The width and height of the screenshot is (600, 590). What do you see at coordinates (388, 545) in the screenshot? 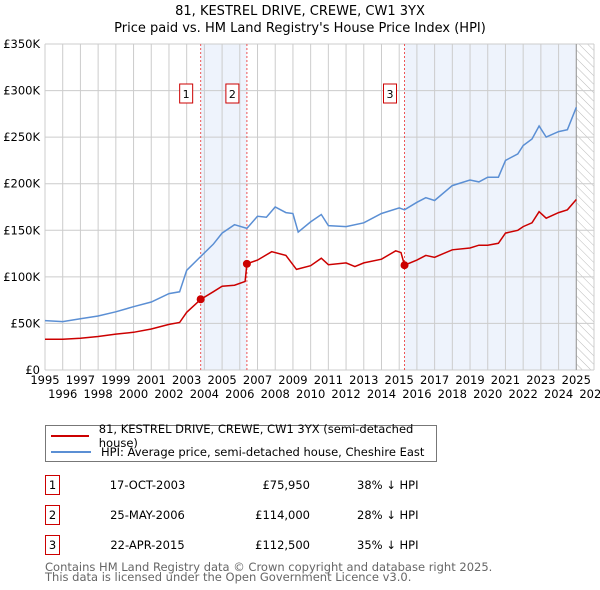
I see `hpi-diff: 35% ↓ HPI` at bounding box center [388, 545].